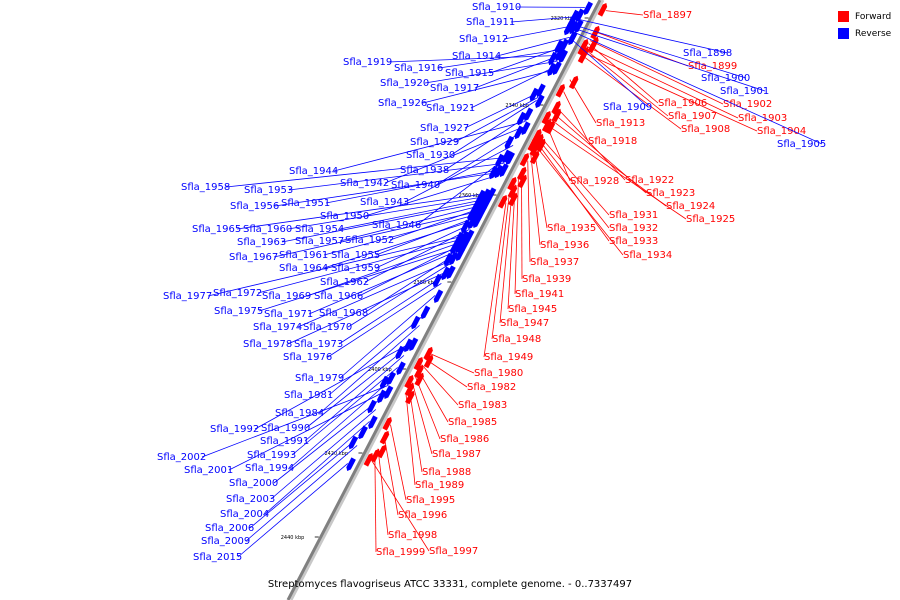  Describe the element at coordinates (627, 107) in the screenshot. I see `reverse-gene-label: Sfla_1909` at that location.